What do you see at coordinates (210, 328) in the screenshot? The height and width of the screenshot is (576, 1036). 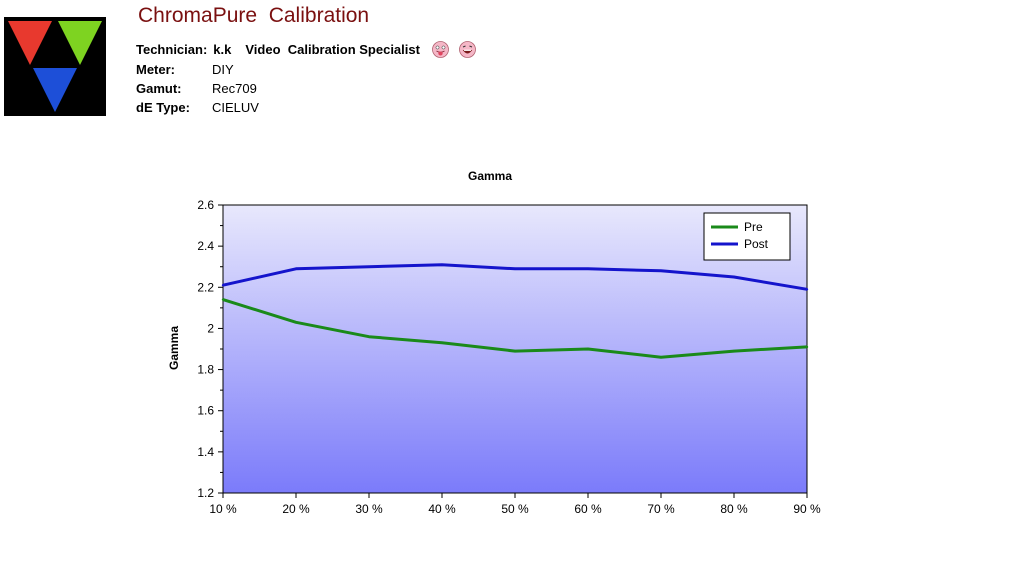 I see `y-tick-label: 2` at bounding box center [210, 328].